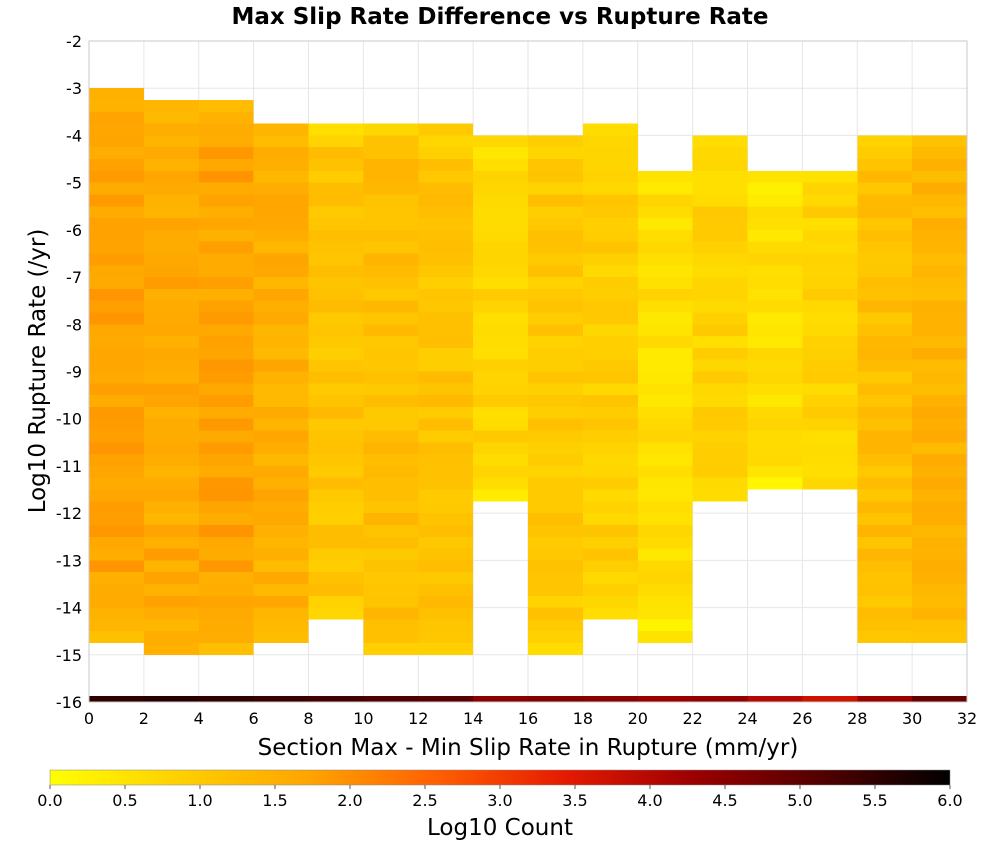  Describe the element at coordinates (308, 718) in the screenshot. I see `x-tick-label: 8` at that location.